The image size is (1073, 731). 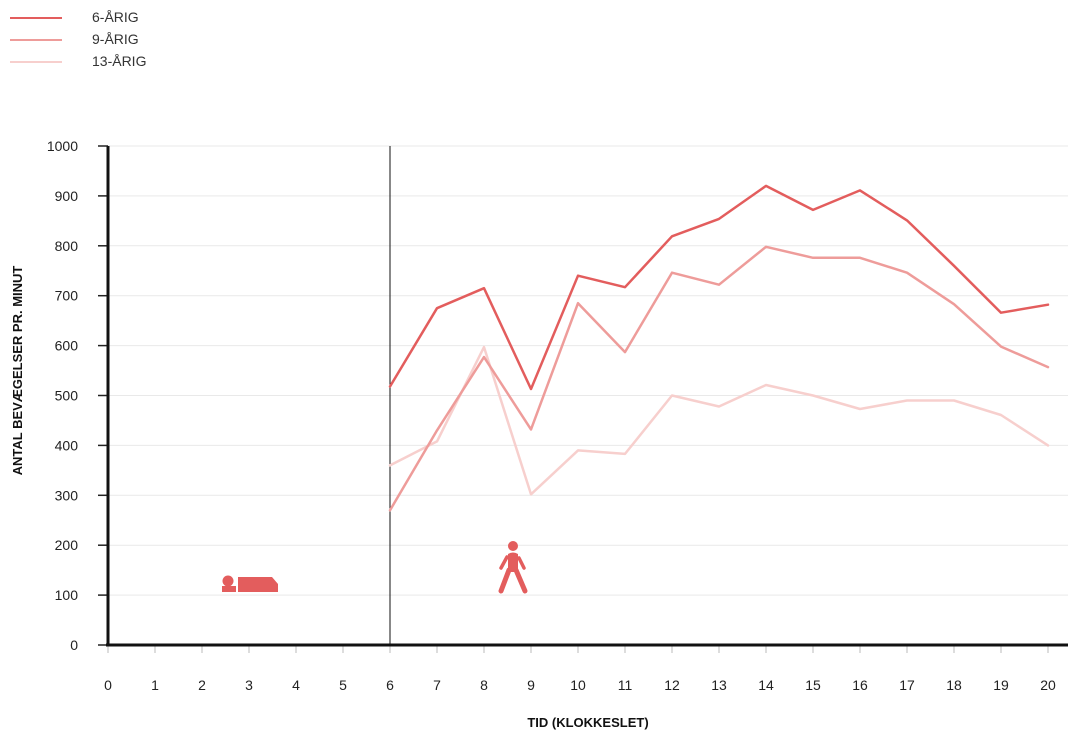 What do you see at coordinates (625, 685) in the screenshot?
I see `x-tick-label: 11` at bounding box center [625, 685].